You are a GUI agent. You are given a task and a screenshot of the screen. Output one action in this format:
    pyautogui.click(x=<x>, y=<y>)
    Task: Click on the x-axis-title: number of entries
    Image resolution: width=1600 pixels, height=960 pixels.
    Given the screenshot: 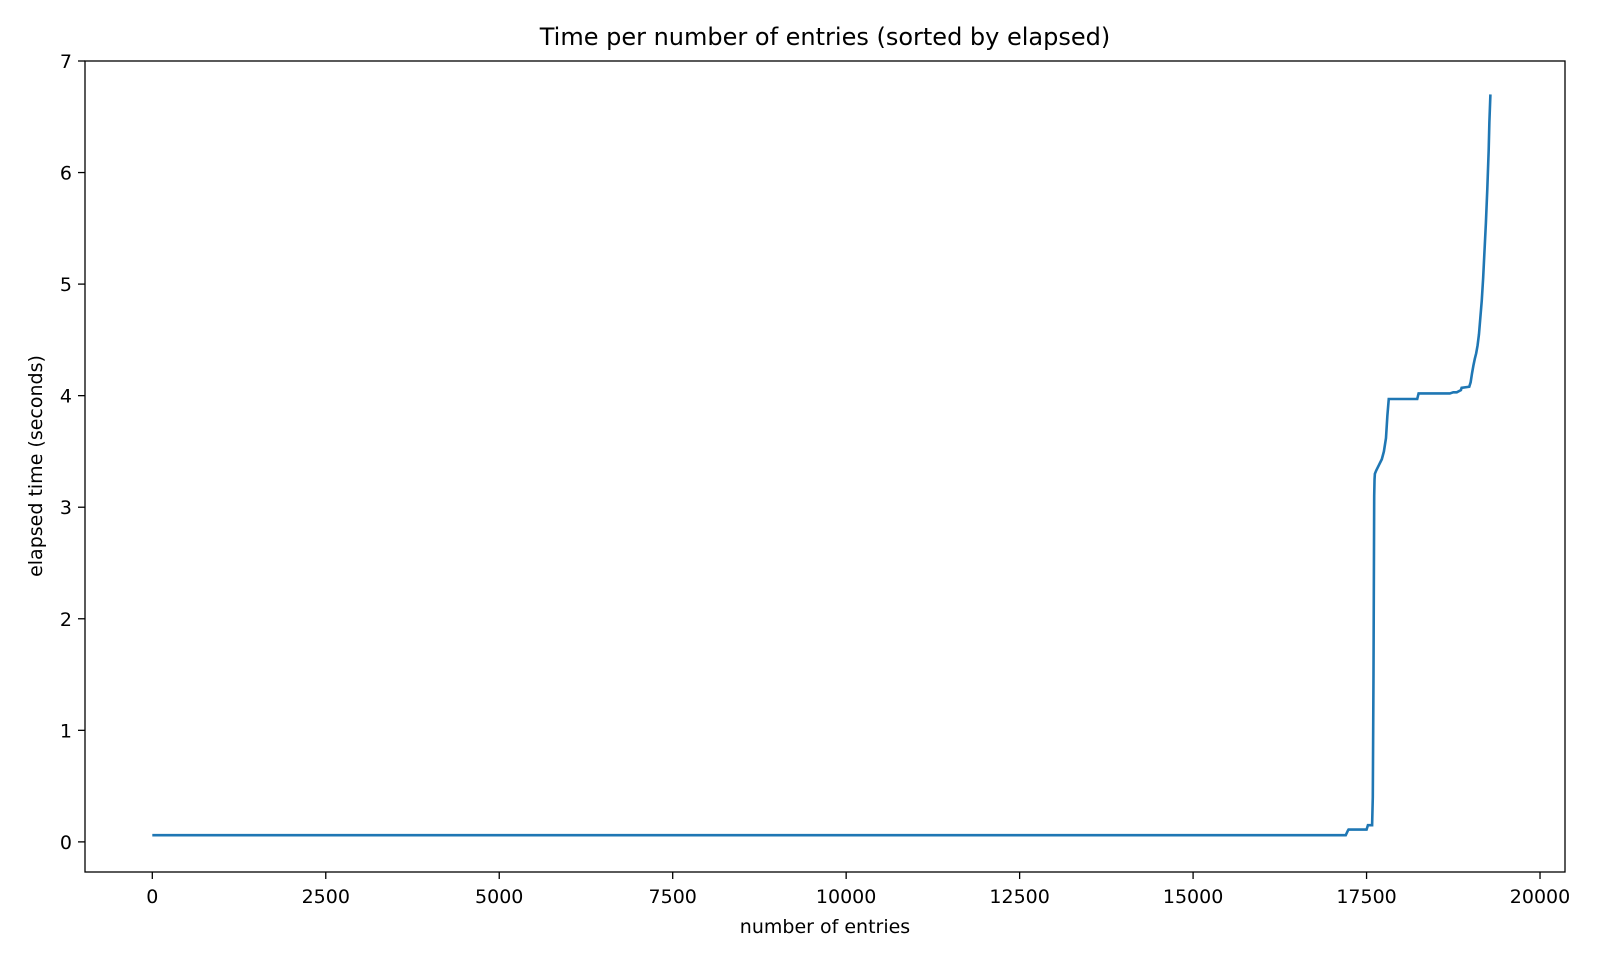 What is the action you would take?
    pyautogui.click(x=825, y=927)
    